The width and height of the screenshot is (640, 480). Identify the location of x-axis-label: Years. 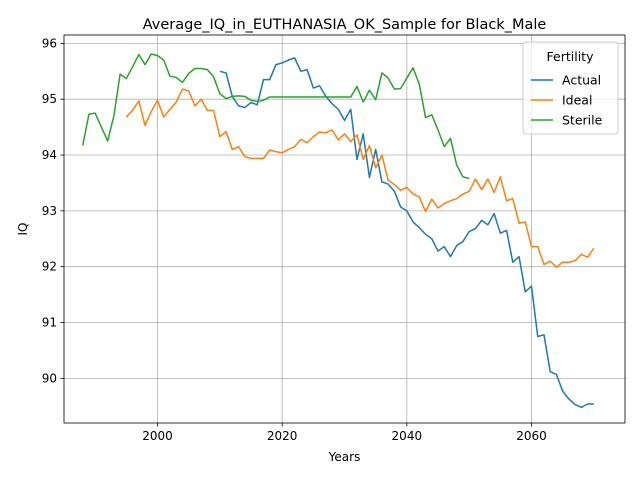
(344, 457).